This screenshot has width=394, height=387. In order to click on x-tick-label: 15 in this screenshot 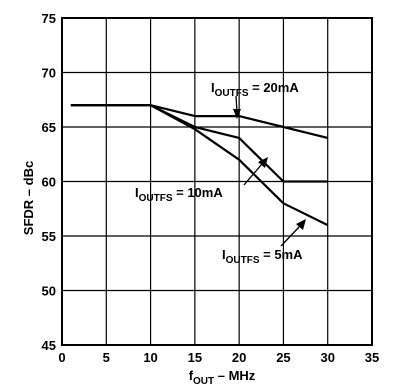, I will do `click(195, 357)`.